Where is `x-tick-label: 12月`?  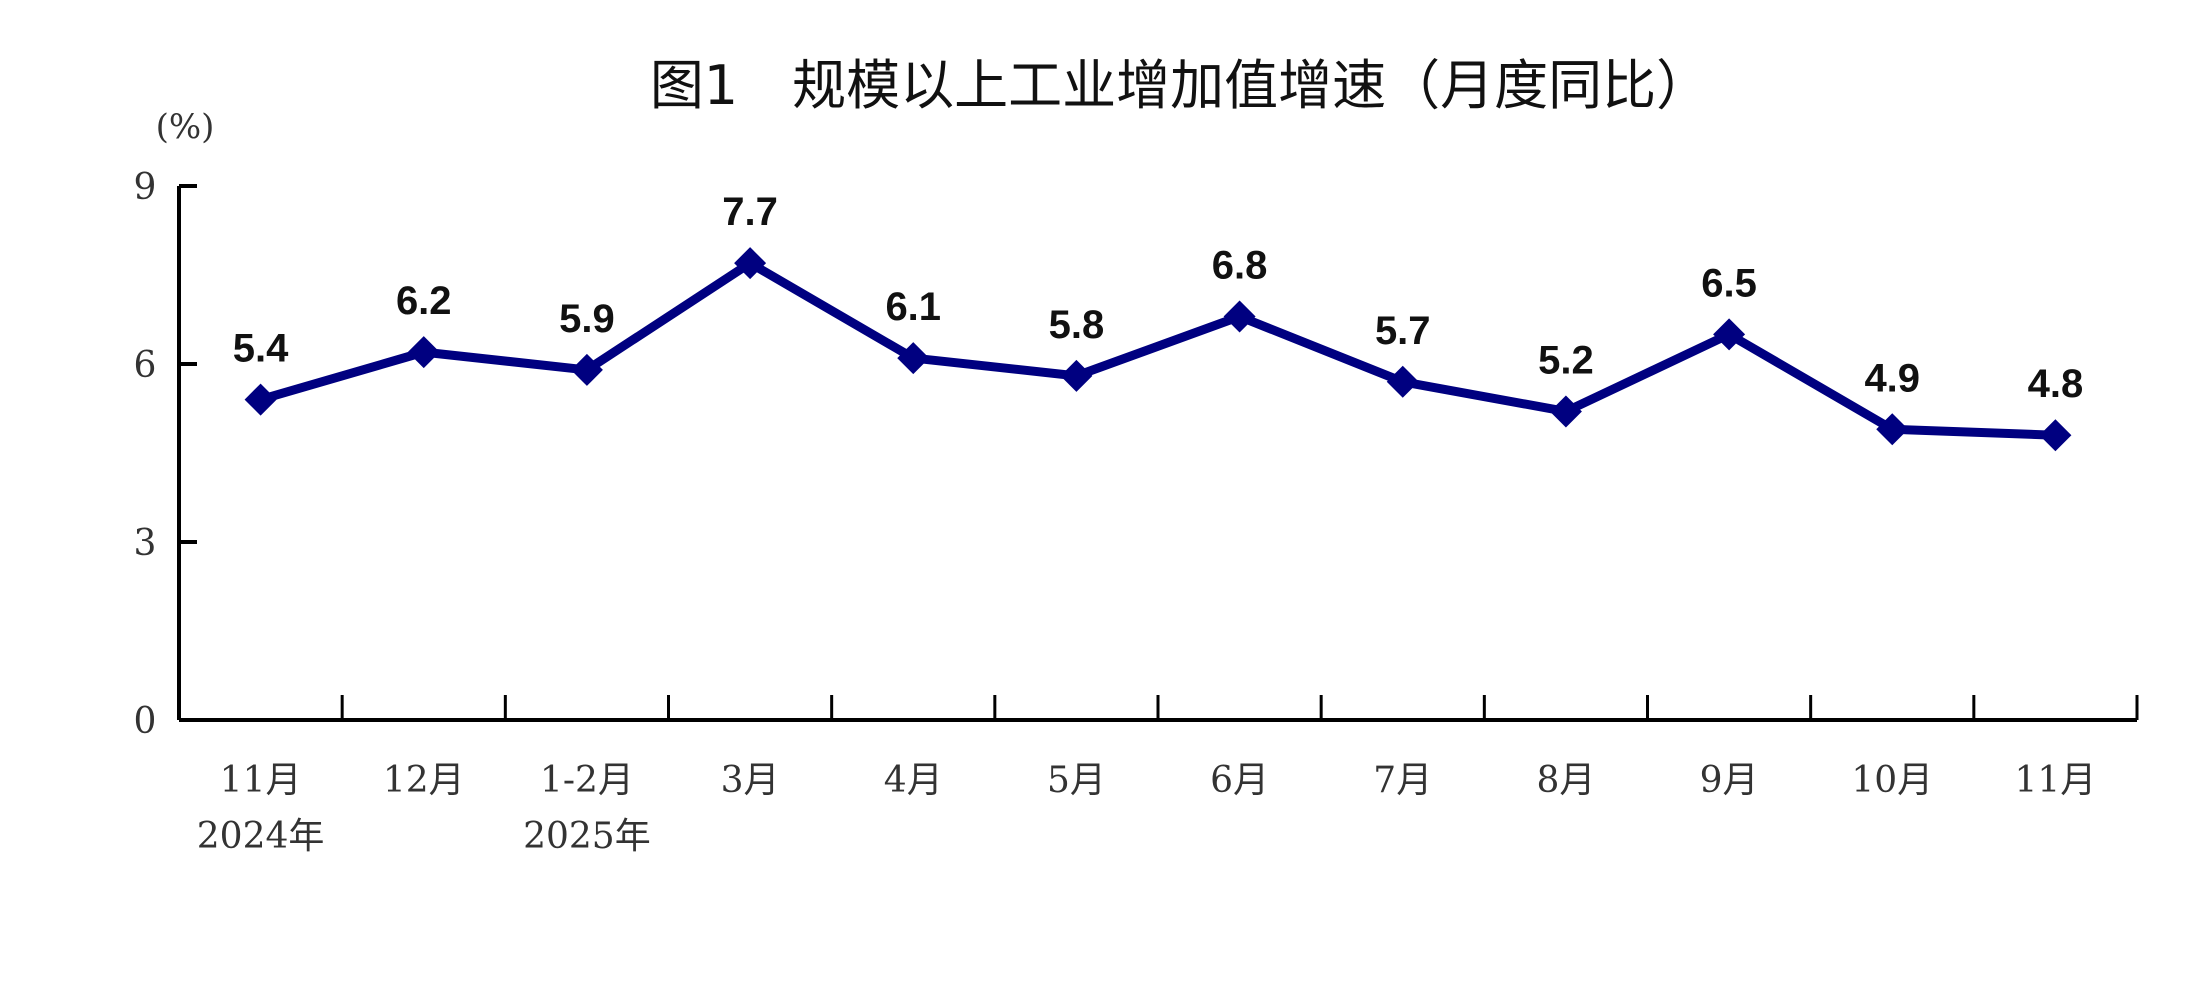 x-tick-label: 12月 is located at coordinates (424, 780).